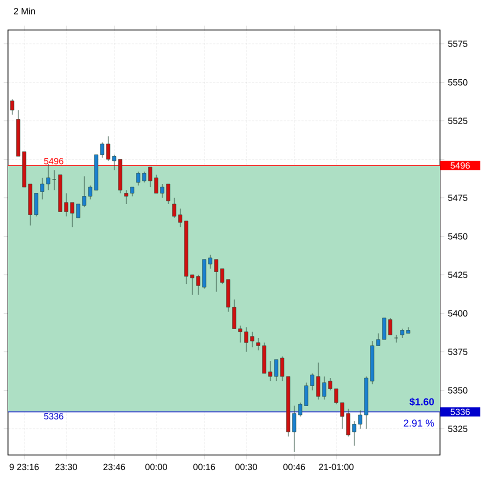 This screenshot has width=491, height=491. What do you see at coordinates (458, 43) in the screenshot?
I see `y-tick-label: 5575` at bounding box center [458, 43].